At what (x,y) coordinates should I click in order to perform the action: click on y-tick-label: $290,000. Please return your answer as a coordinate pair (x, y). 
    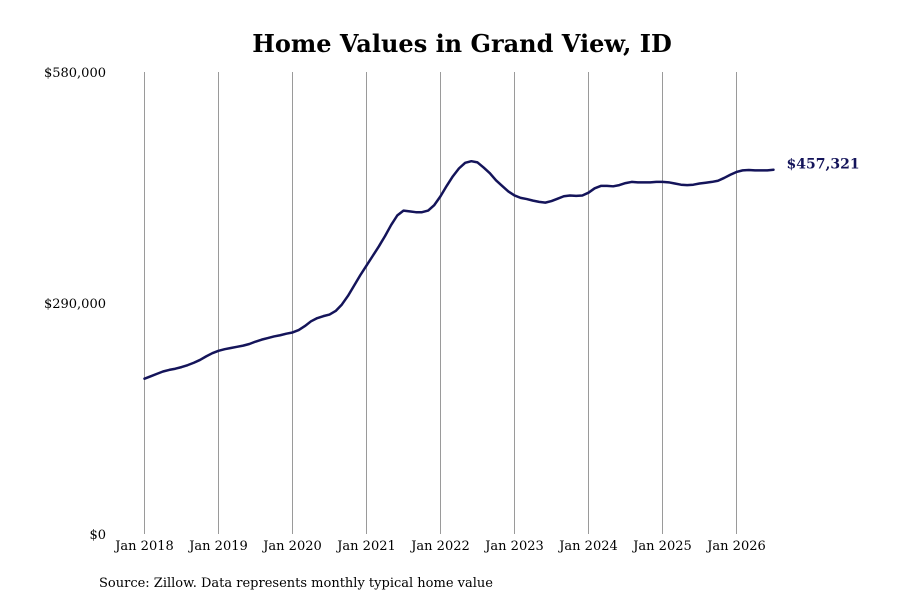
    Looking at the image, I should click on (75, 304).